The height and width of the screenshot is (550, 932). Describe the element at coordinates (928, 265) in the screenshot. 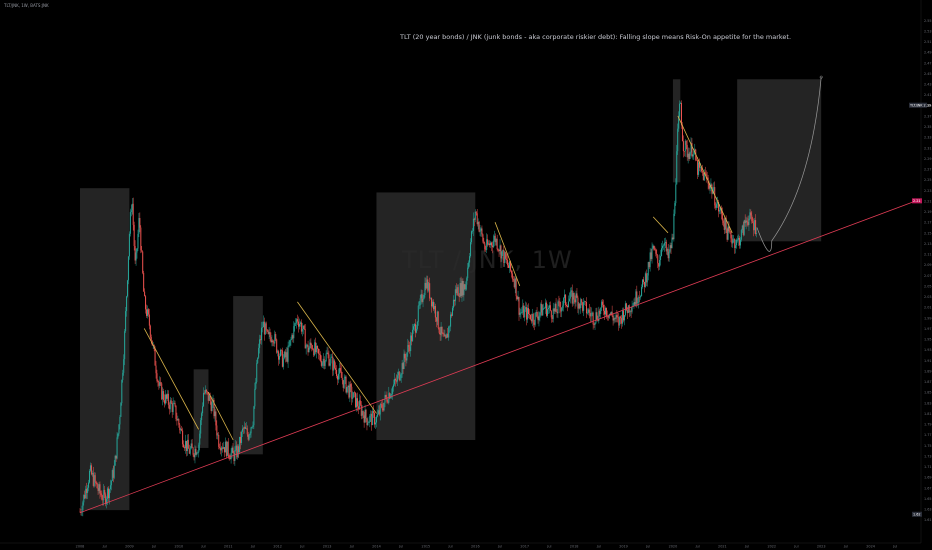

I see `y-tick-label: 2.09` at that location.